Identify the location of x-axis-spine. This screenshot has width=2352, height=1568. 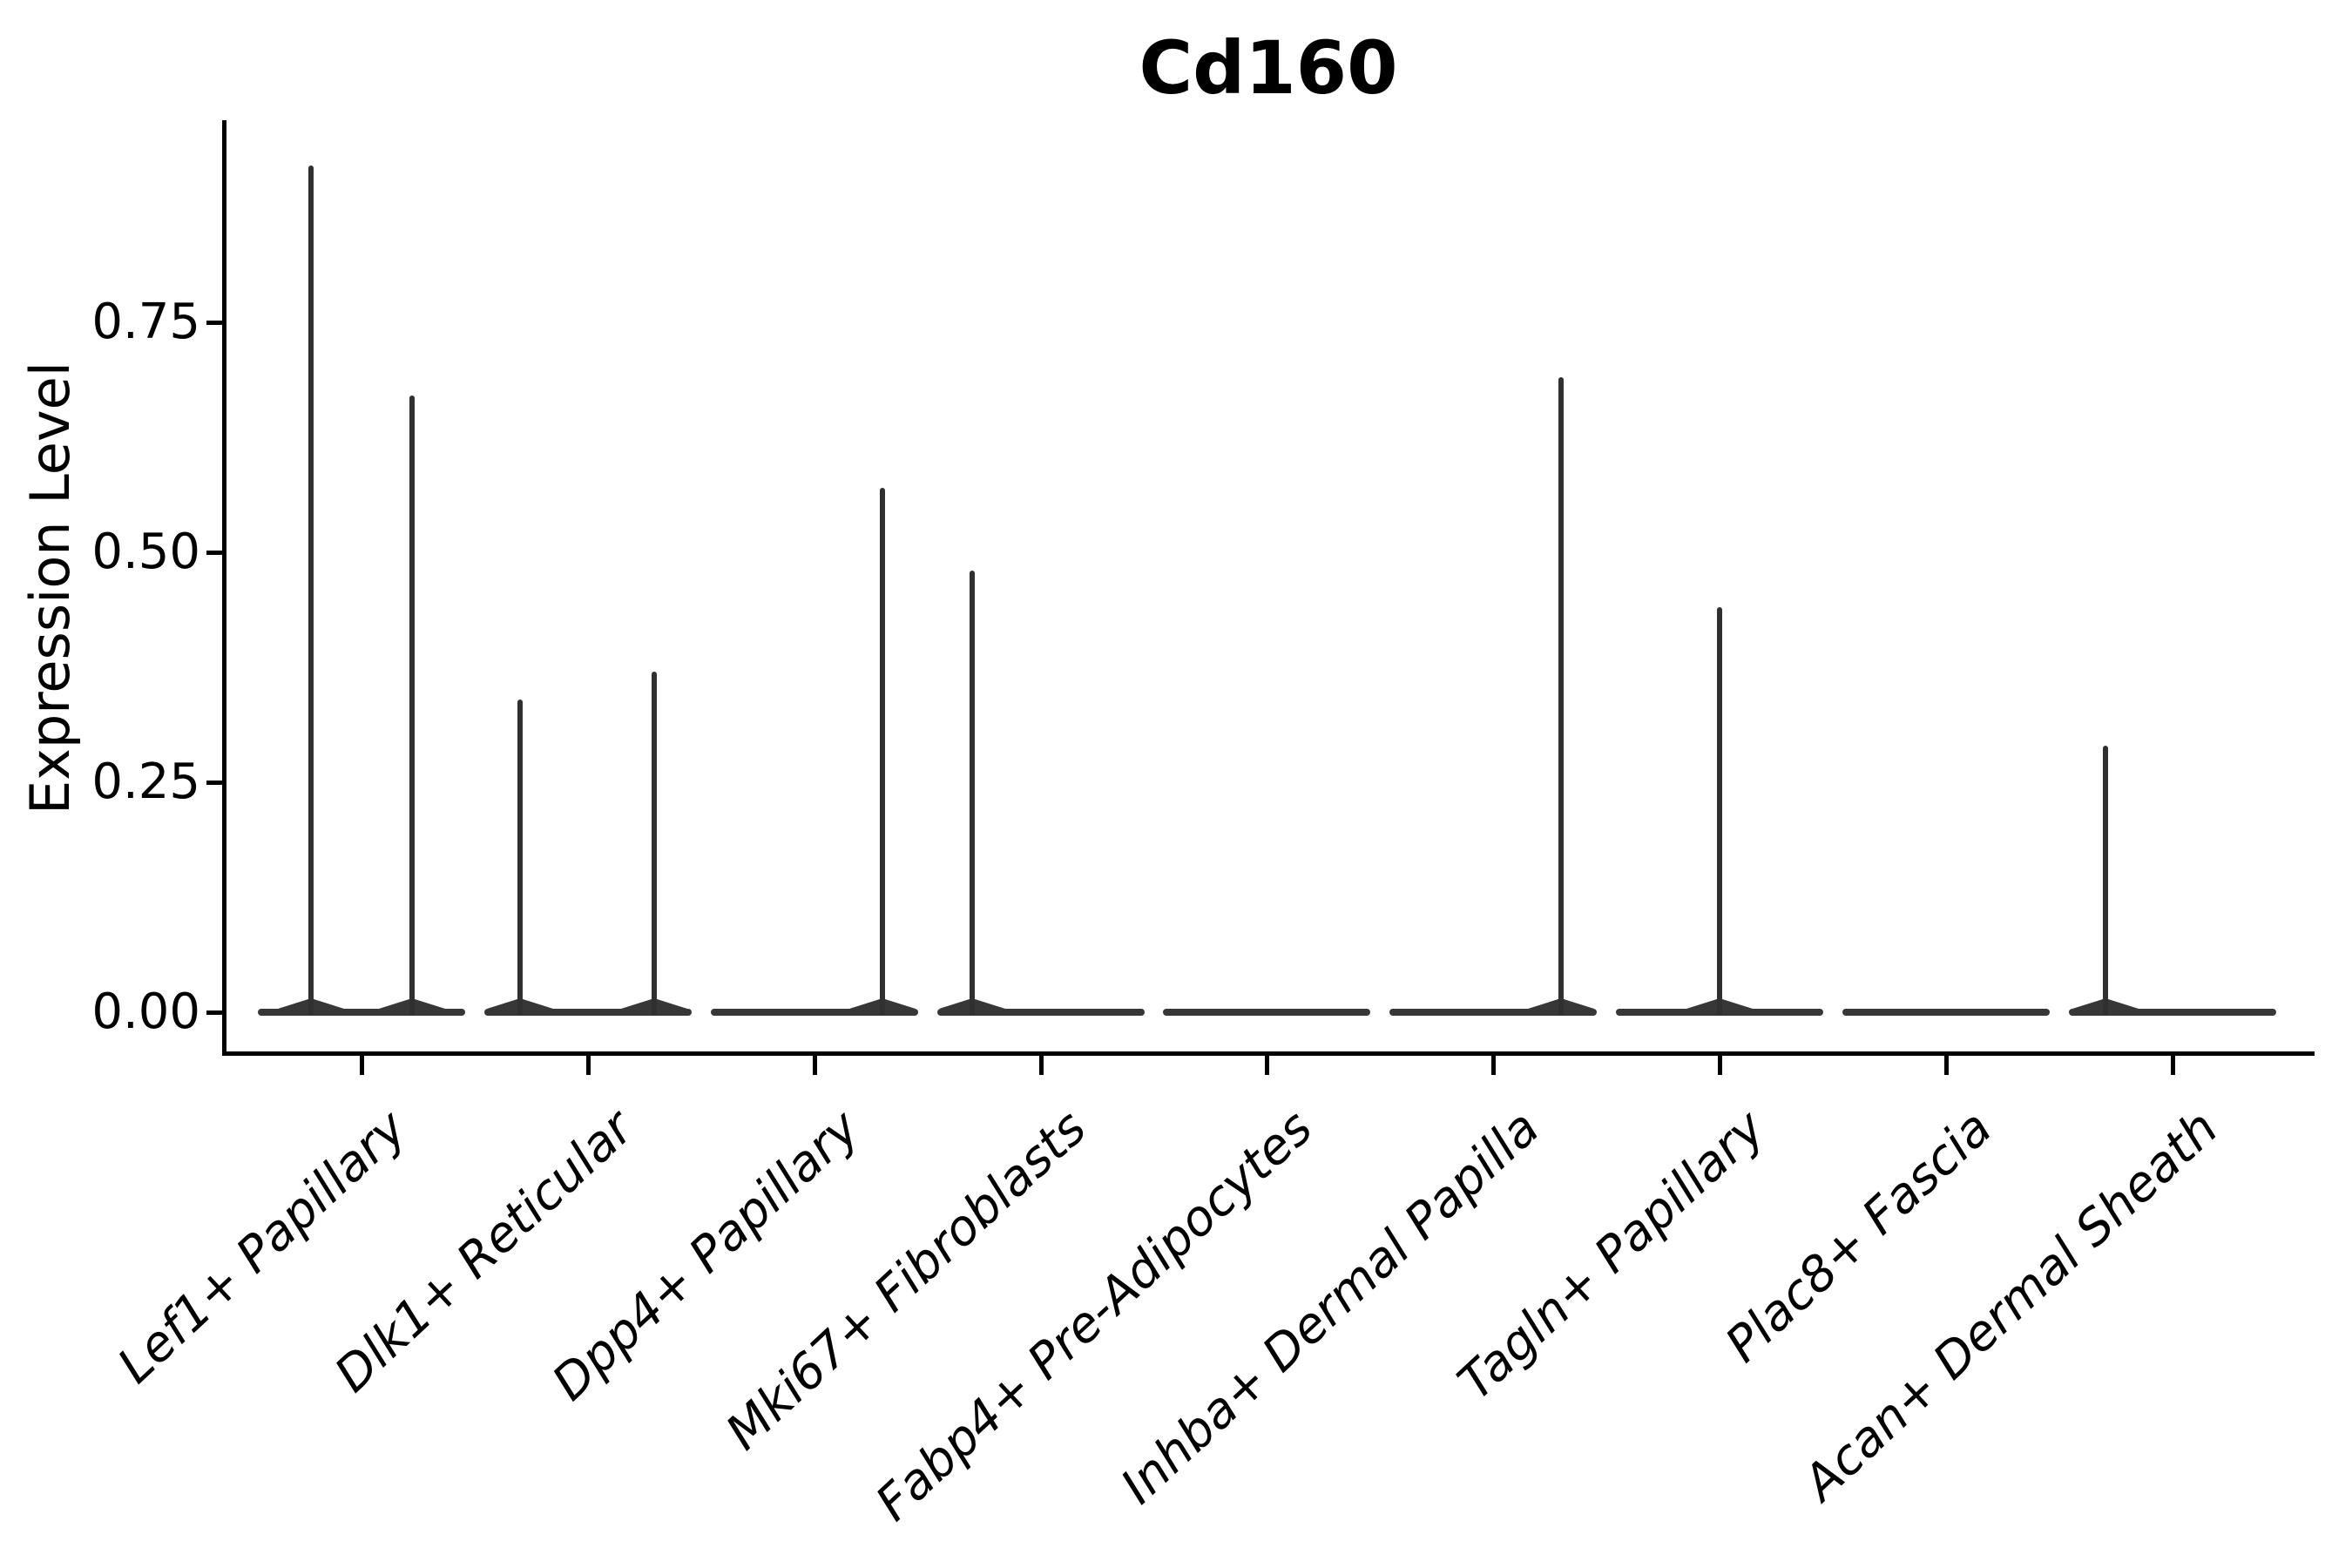
(1268, 1054).